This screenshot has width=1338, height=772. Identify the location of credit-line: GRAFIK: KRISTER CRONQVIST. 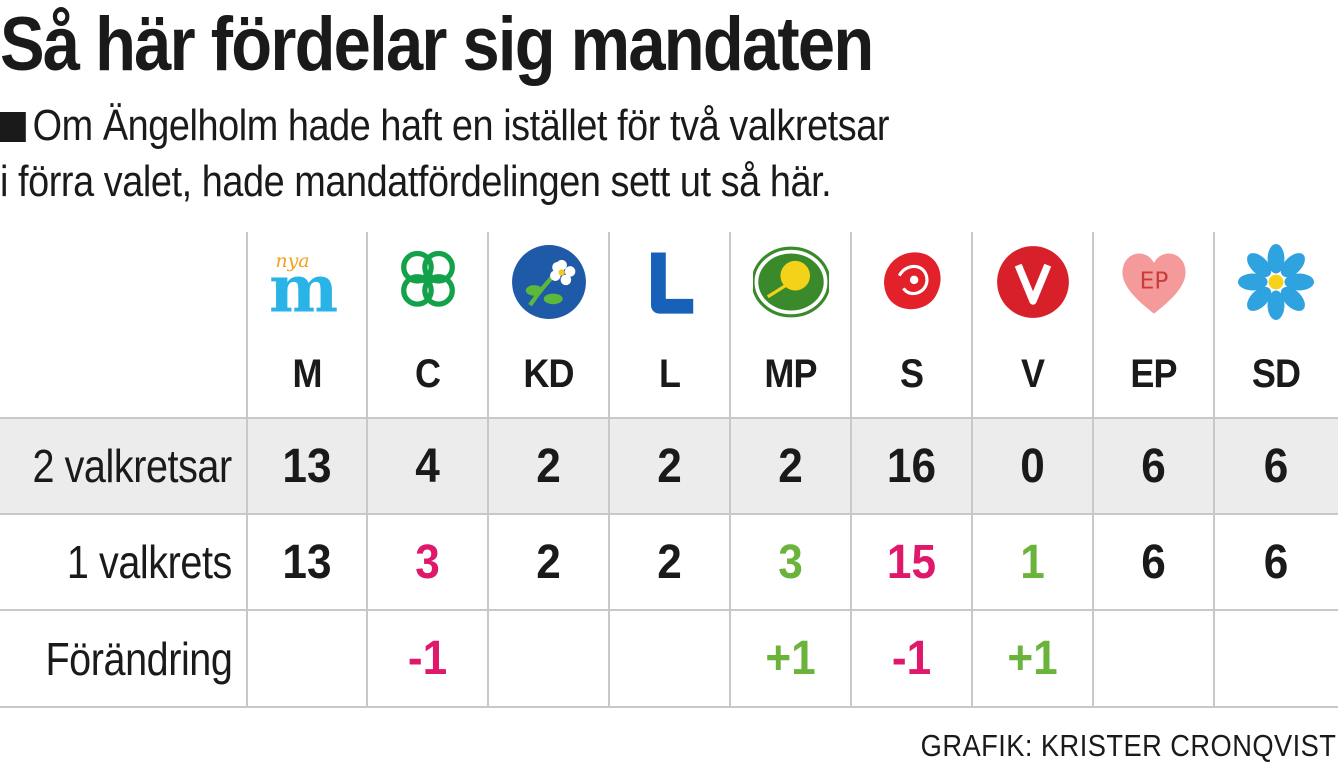
(1128, 745).